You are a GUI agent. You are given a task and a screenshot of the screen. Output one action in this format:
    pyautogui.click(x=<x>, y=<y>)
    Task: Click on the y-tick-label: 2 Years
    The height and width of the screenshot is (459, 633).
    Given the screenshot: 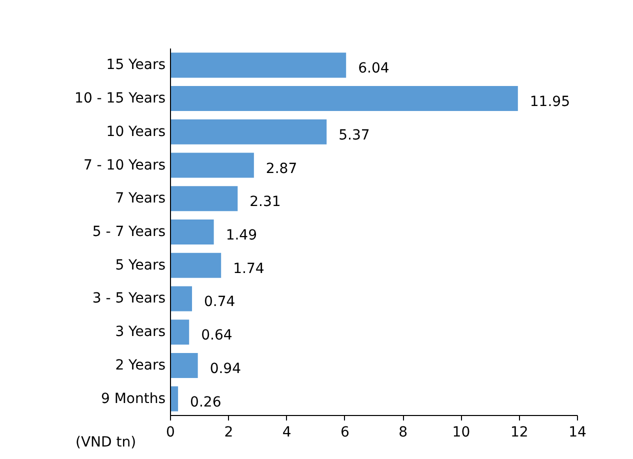 What is the action you would take?
    pyautogui.click(x=140, y=365)
    